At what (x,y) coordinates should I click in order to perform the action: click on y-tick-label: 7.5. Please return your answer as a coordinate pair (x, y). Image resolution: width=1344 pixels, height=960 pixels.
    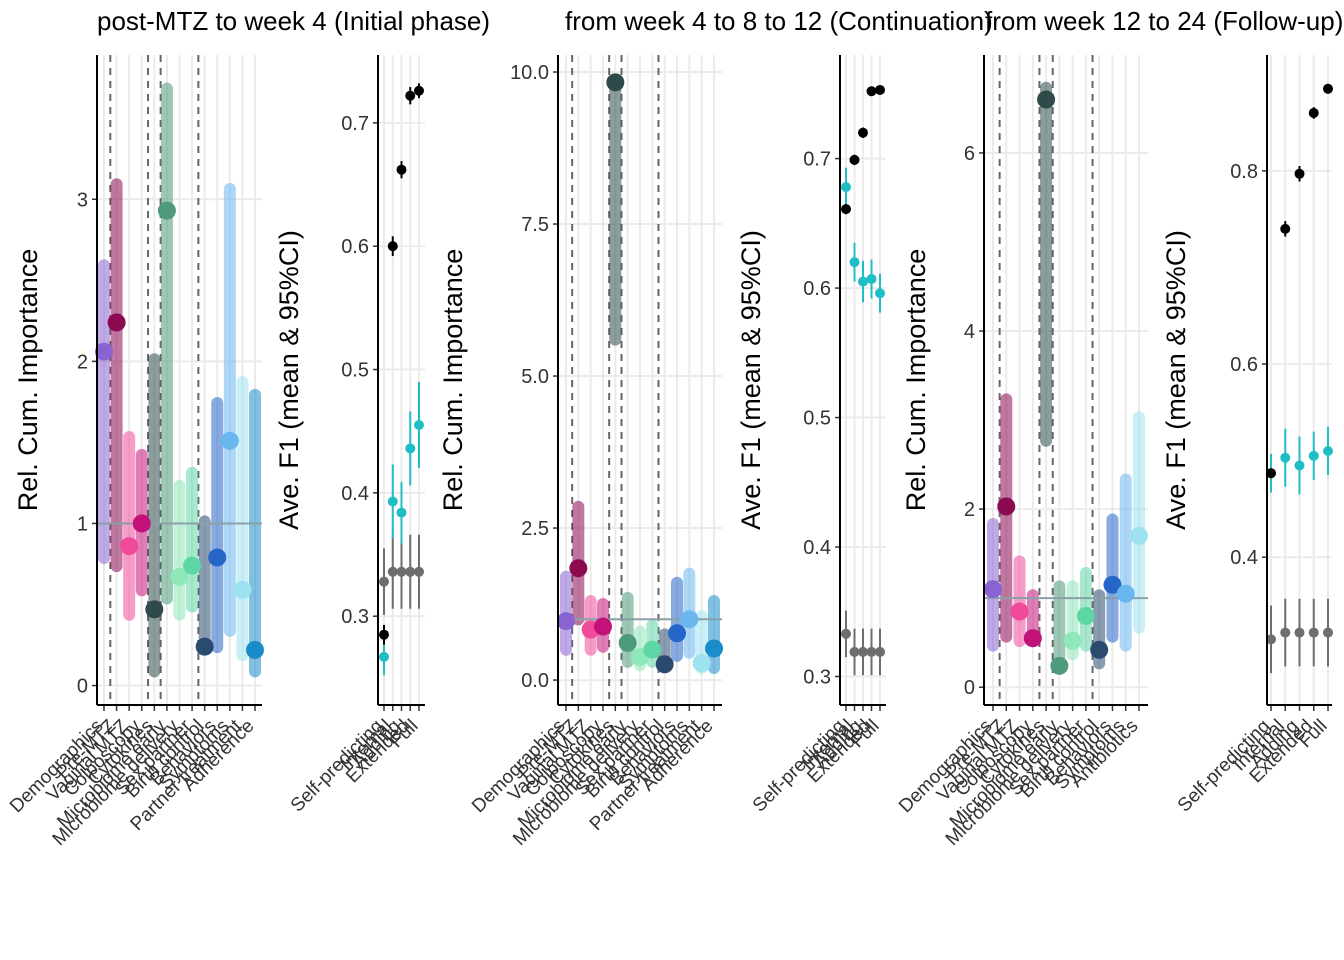
    Looking at the image, I should click on (535, 225).